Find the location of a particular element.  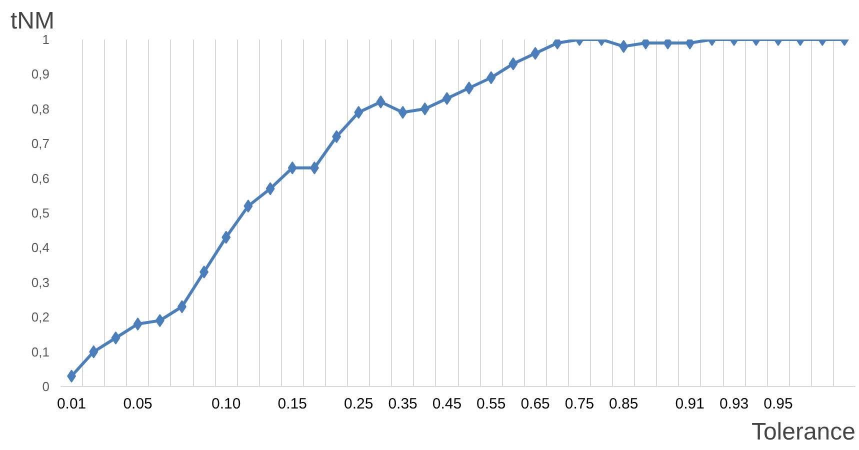

y-tick-label: 0,9 is located at coordinates (40, 74).